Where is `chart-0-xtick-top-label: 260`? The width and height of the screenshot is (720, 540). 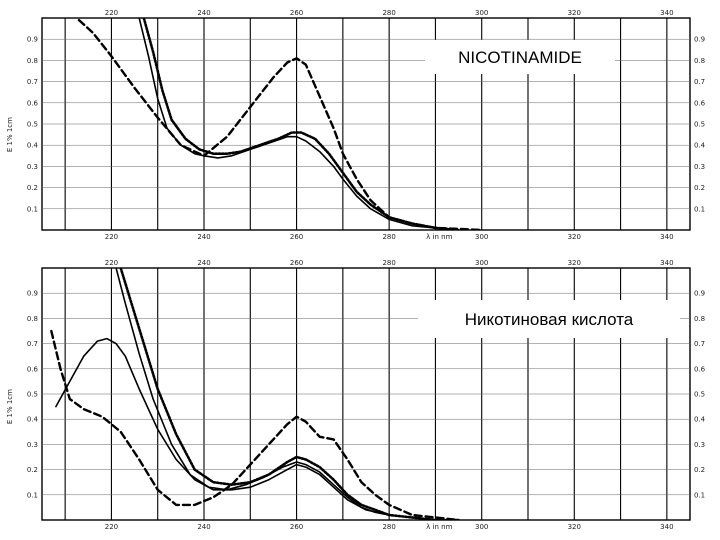
chart-0-xtick-top-label: 260 is located at coordinates (296, 13).